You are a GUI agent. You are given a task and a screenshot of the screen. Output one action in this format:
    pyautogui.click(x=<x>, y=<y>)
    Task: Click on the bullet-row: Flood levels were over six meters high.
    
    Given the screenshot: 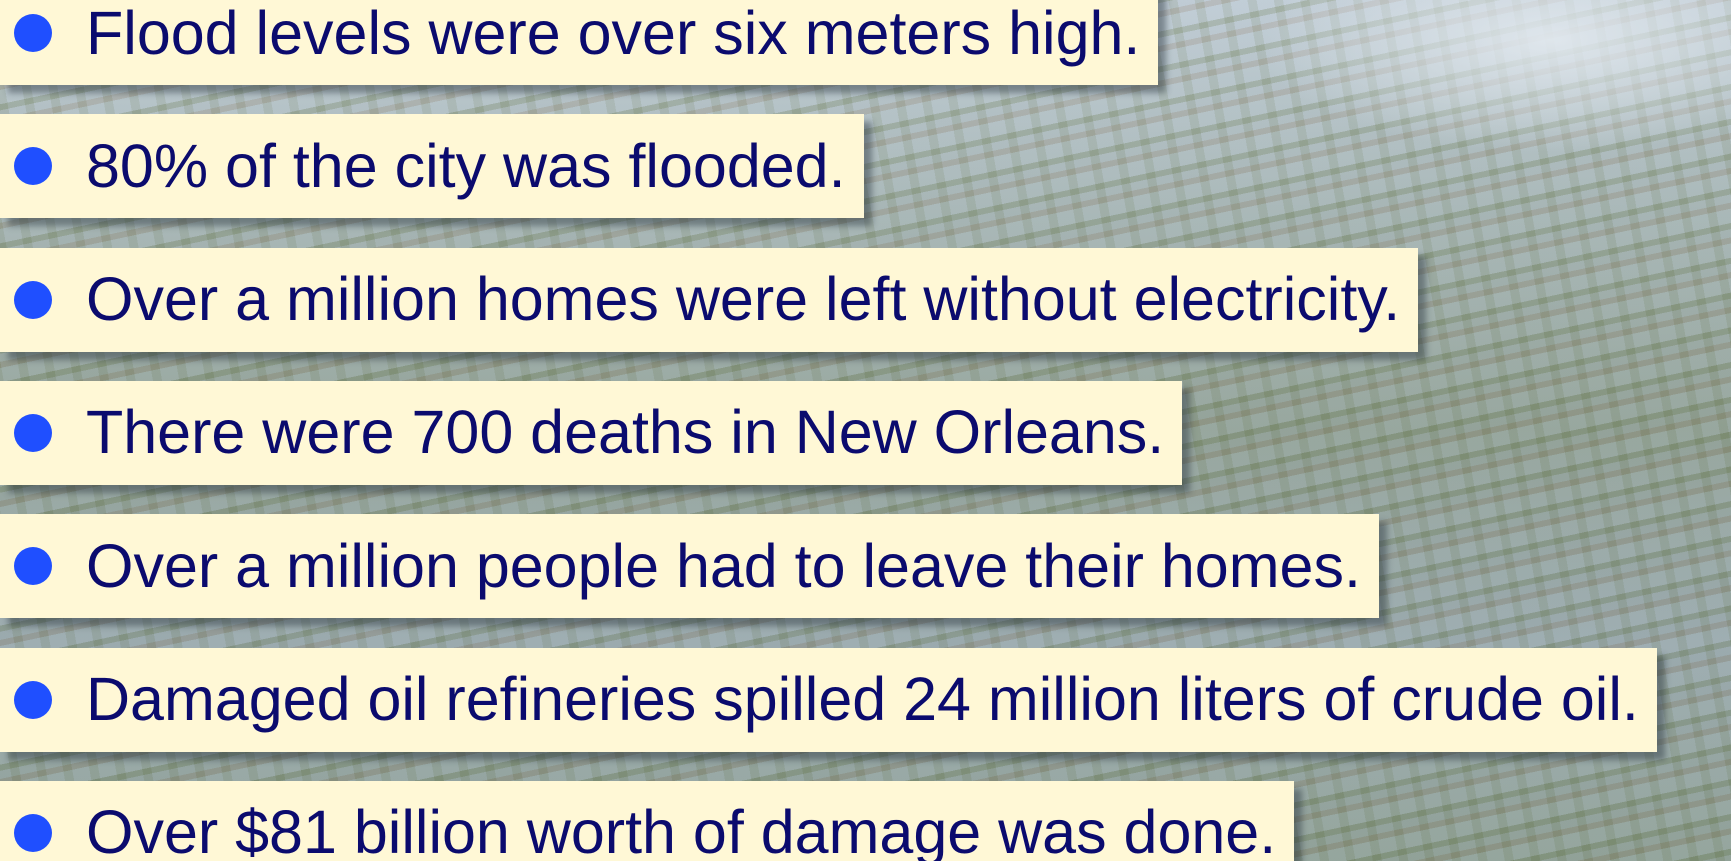 What is the action you would take?
    pyautogui.click(x=579, y=42)
    